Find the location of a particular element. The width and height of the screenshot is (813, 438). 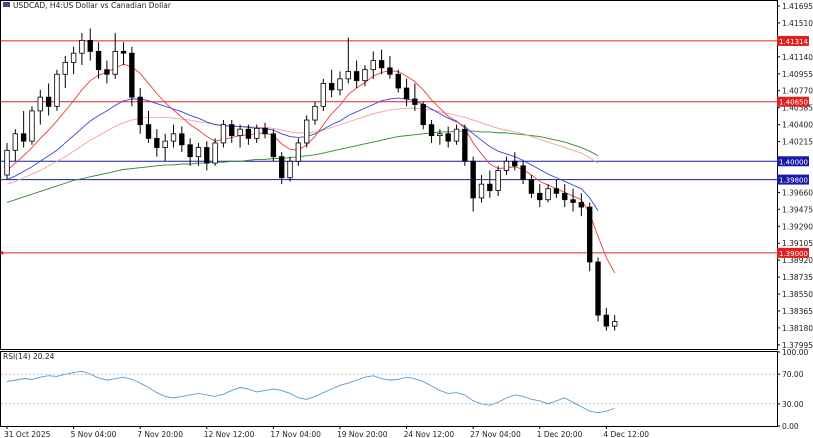

price-tick-label: 1.40770 is located at coordinates (797, 91).